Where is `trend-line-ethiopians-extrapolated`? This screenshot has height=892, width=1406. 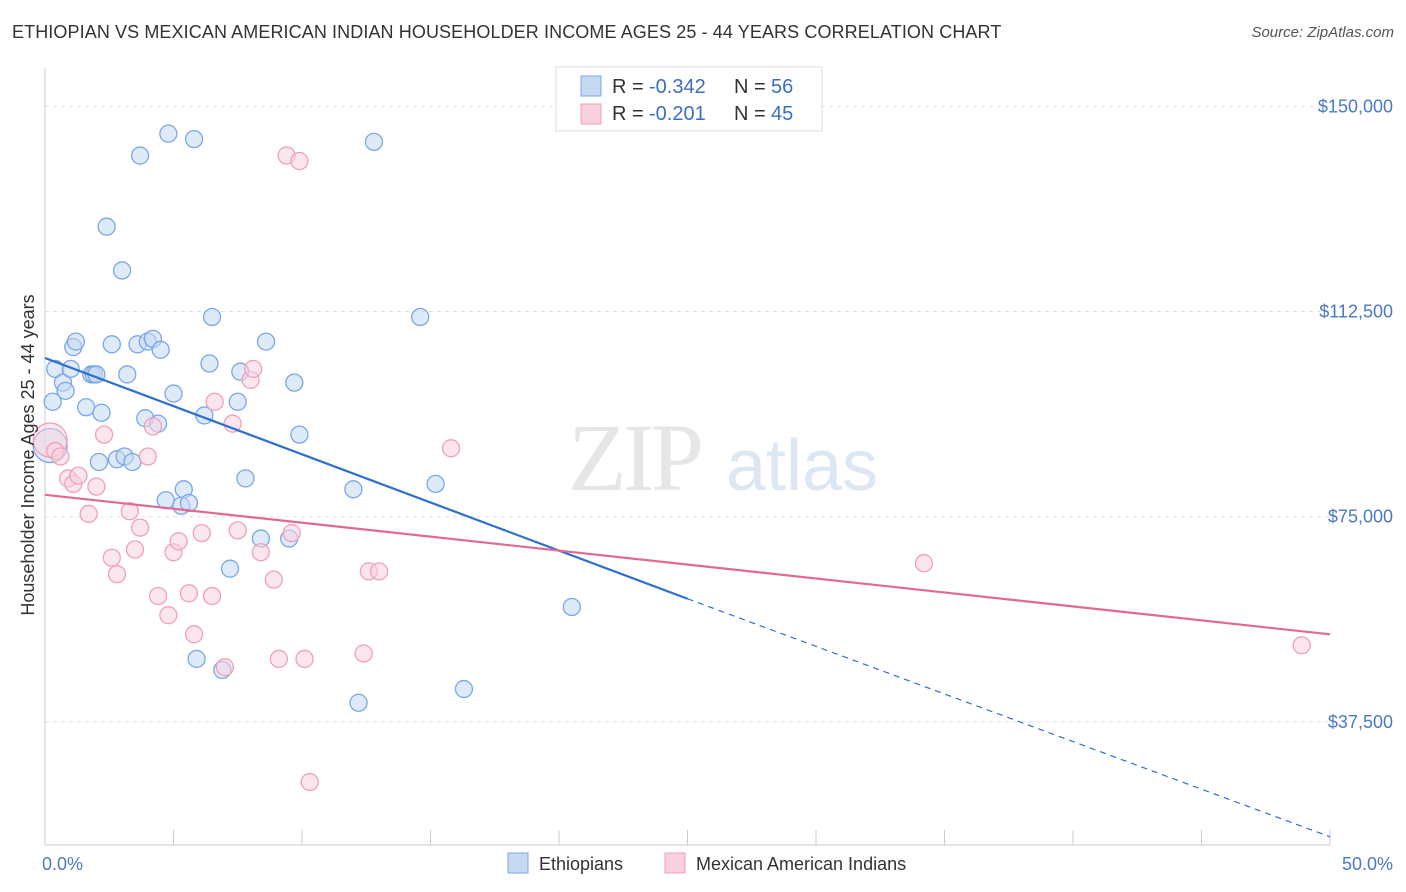
trend-line-ethiopians-extrapolated is located at coordinates (1009, 718).